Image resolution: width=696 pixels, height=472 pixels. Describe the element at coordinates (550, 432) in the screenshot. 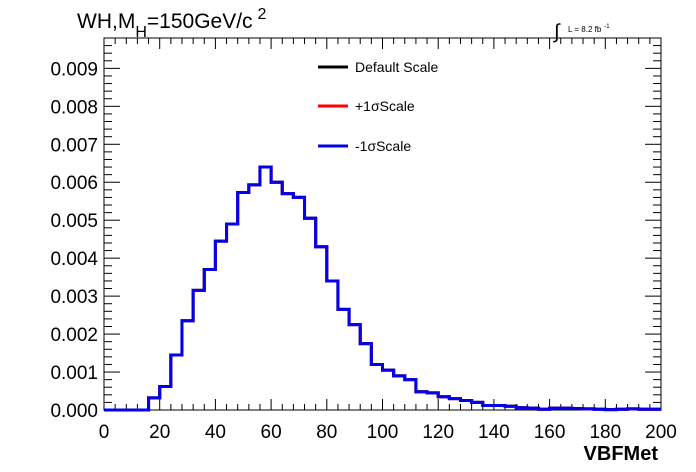

I see `x-tick-label: 160` at that location.